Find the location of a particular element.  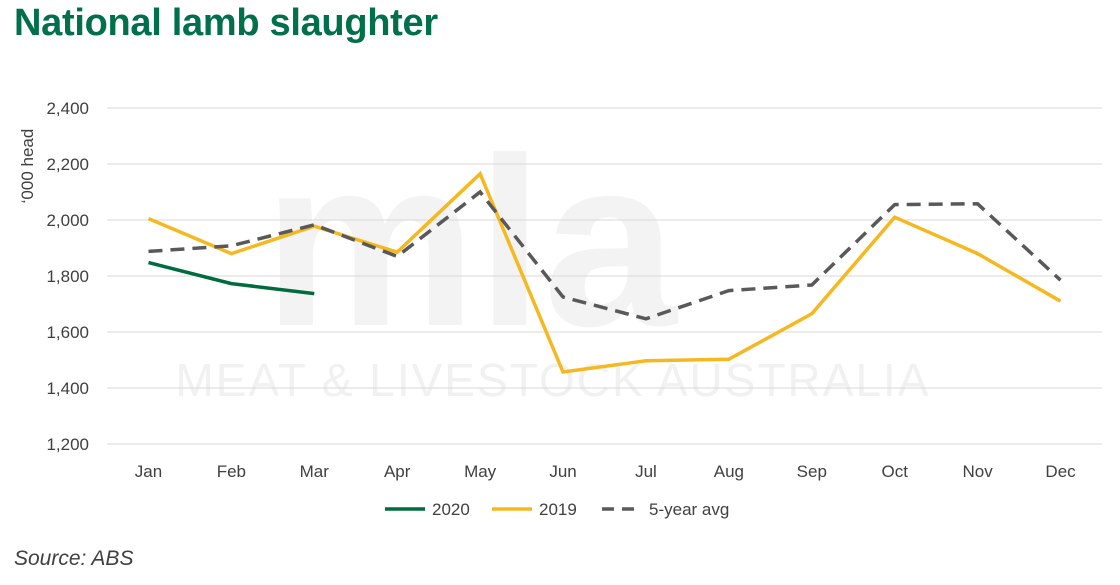

x-tick-label: Oct is located at coordinates (894, 471).